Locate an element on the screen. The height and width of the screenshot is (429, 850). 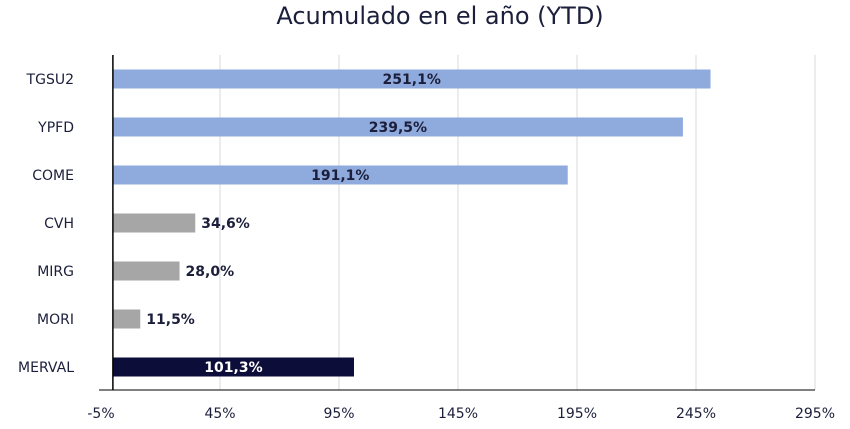
data-label: 239,5% is located at coordinates (398, 128).